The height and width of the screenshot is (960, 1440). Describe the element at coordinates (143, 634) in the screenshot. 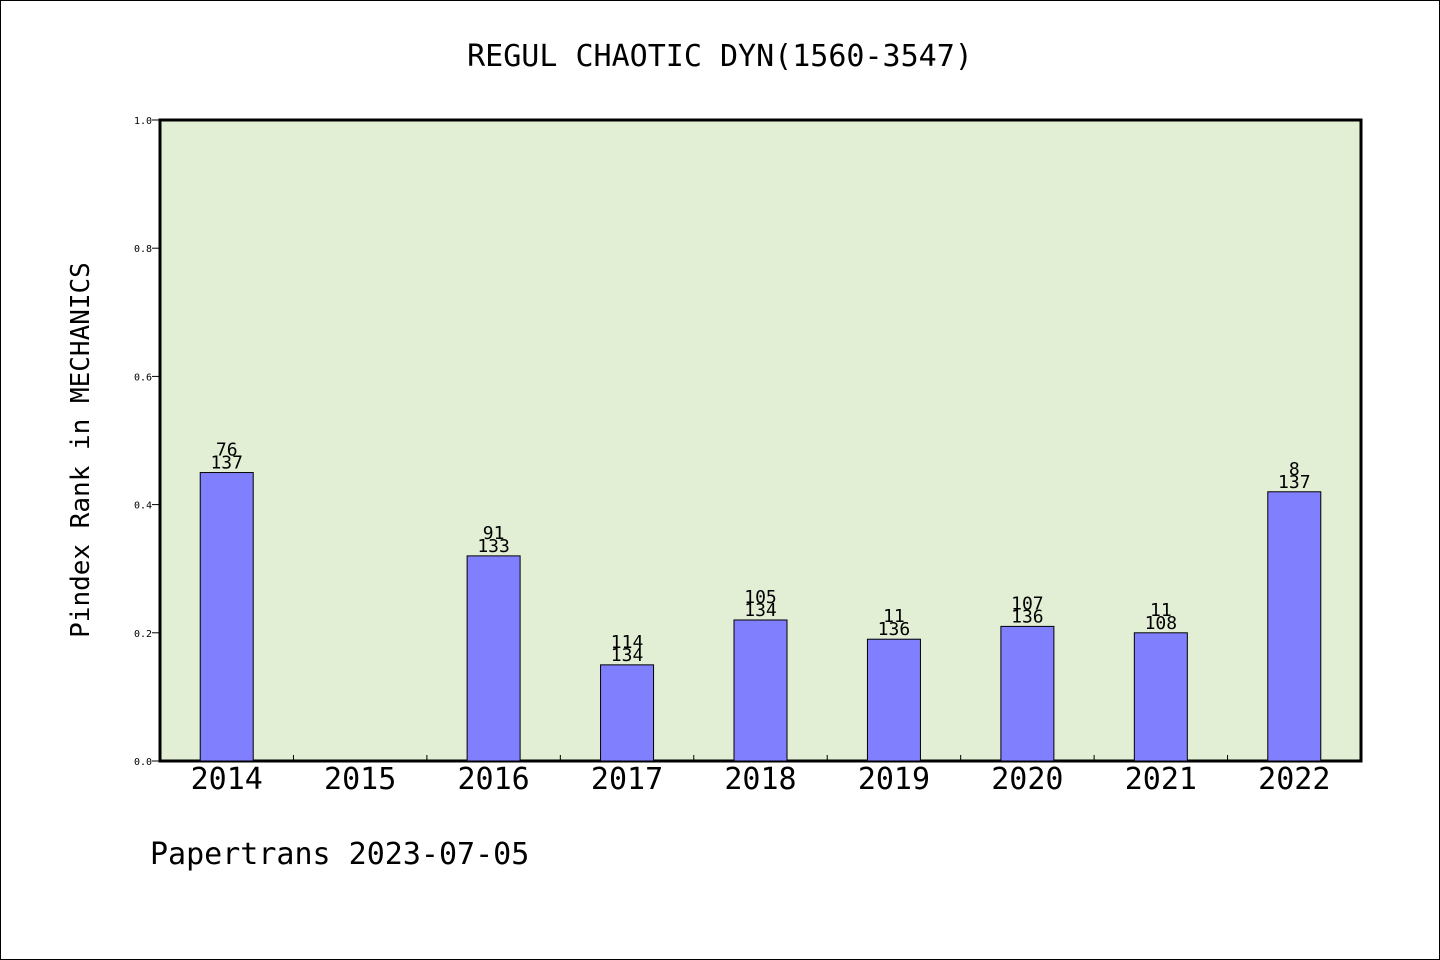

I see `y-tick-label: 0.2` at that location.